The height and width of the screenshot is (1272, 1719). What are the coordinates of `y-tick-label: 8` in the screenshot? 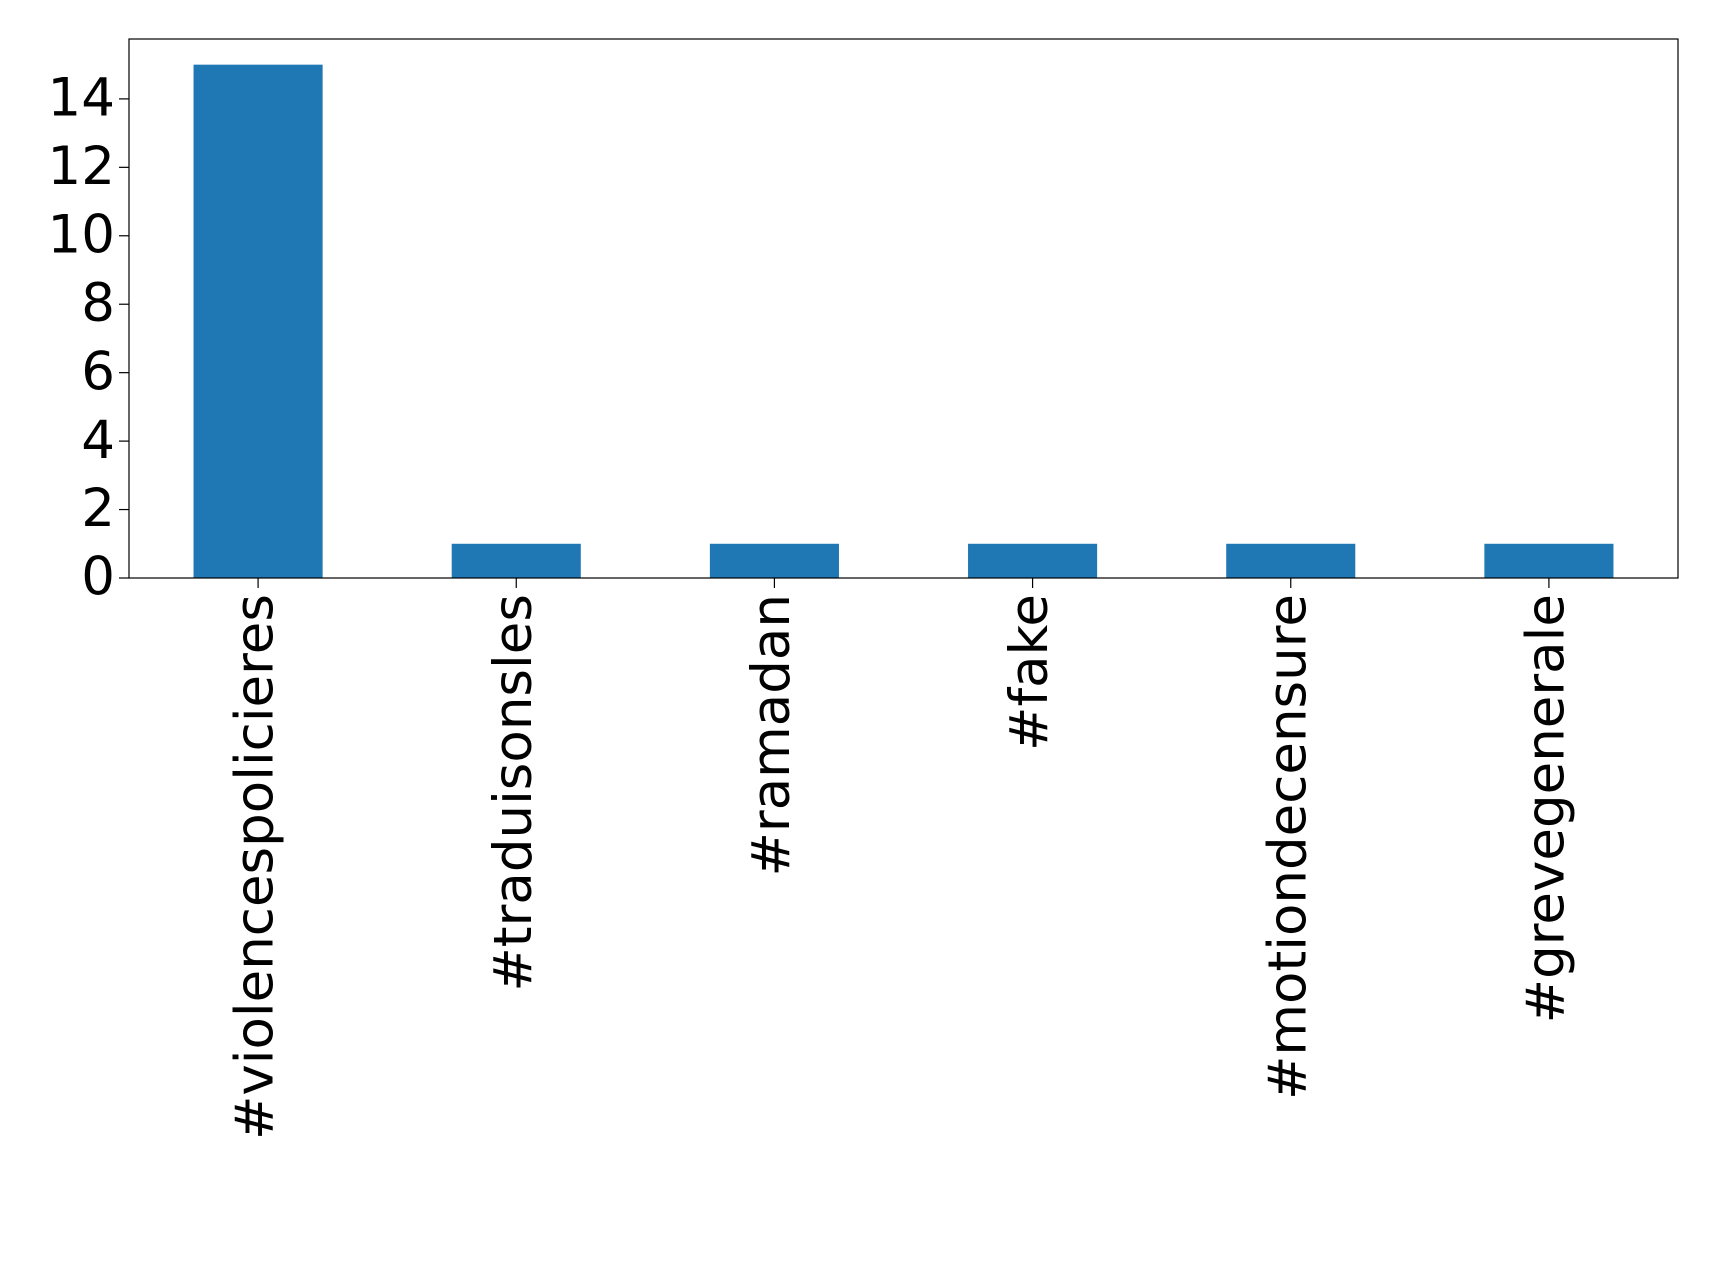 It's located at (98, 303).